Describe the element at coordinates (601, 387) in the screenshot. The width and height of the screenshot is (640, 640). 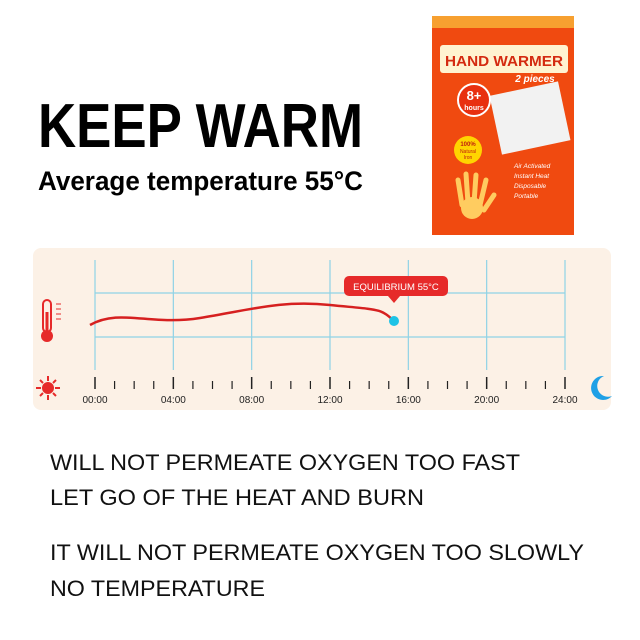
I see `moon-icon` at that location.